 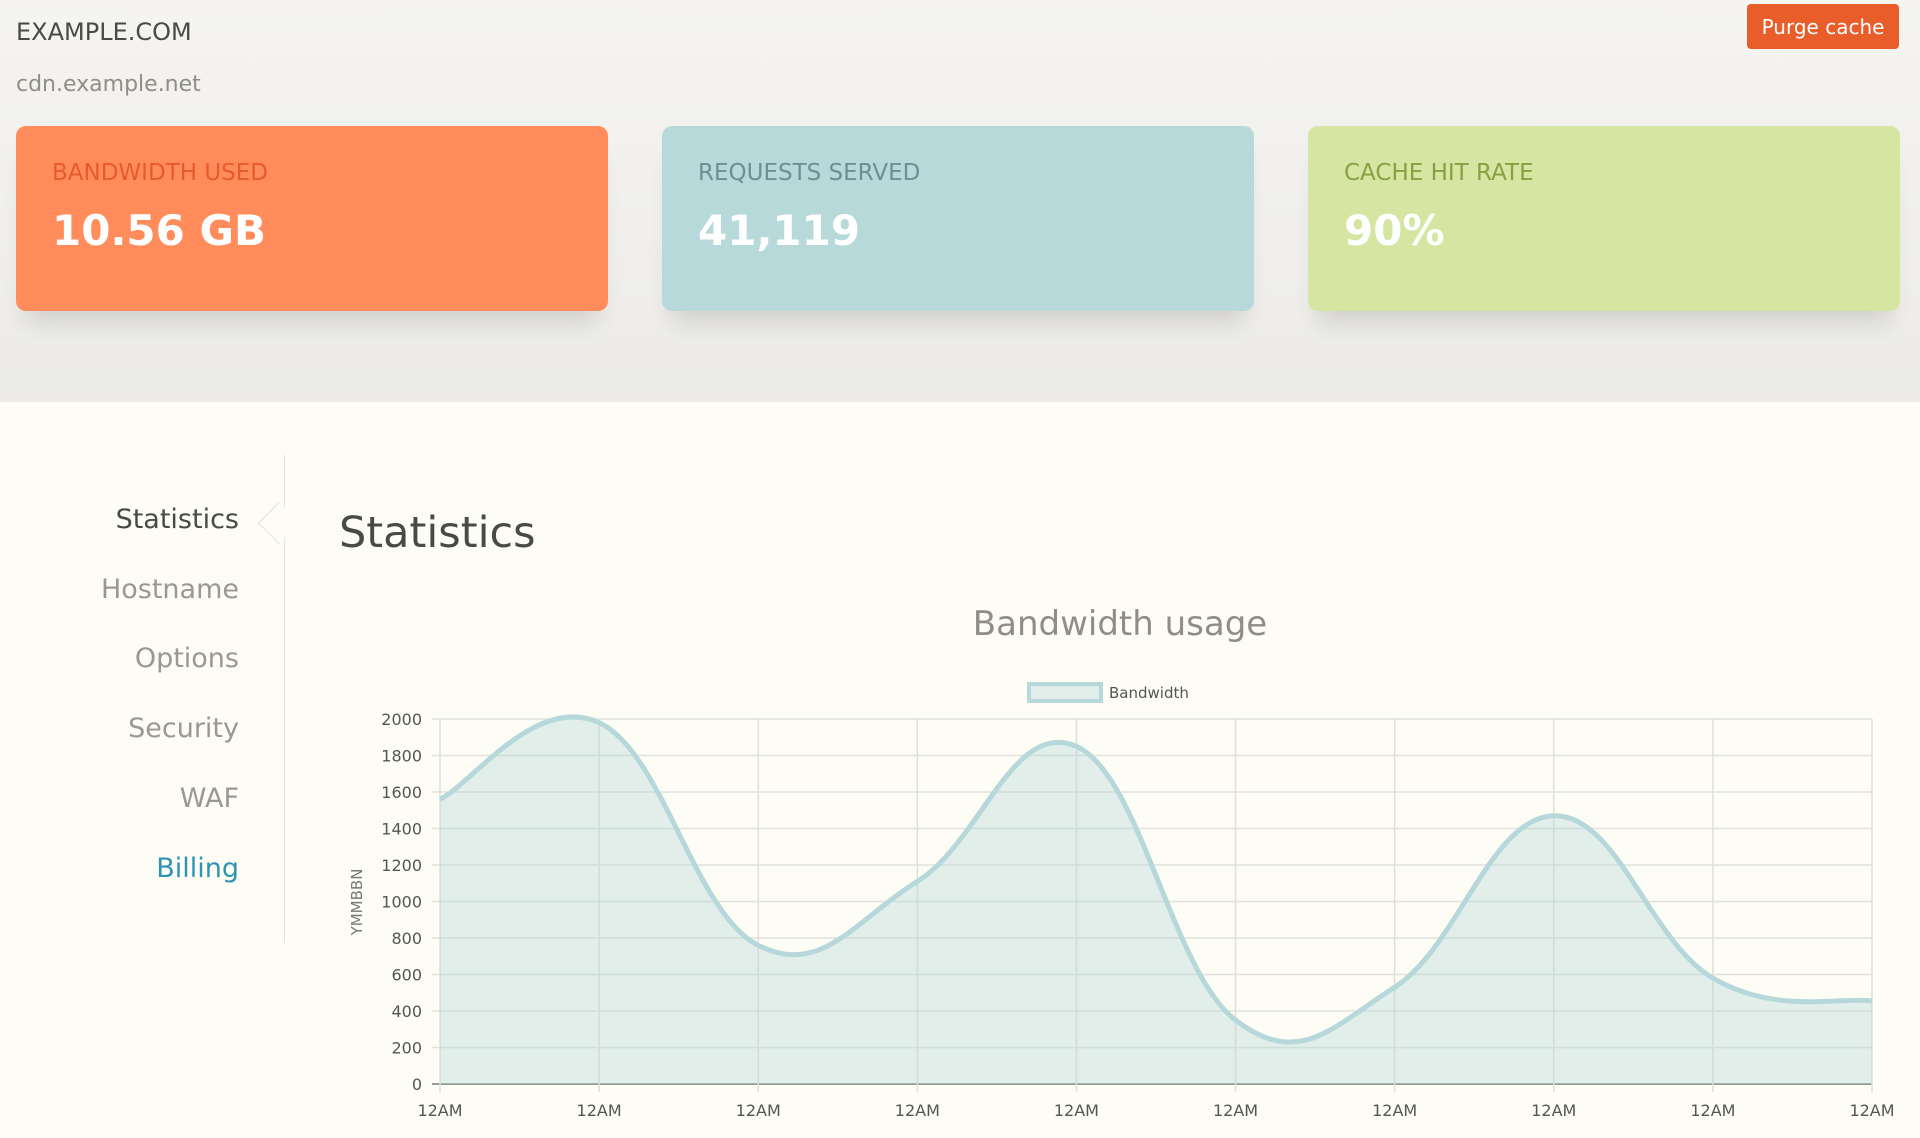 What do you see at coordinates (108, 84) in the screenshot?
I see `hostname: cdn.example.net` at bounding box center [108, 84].